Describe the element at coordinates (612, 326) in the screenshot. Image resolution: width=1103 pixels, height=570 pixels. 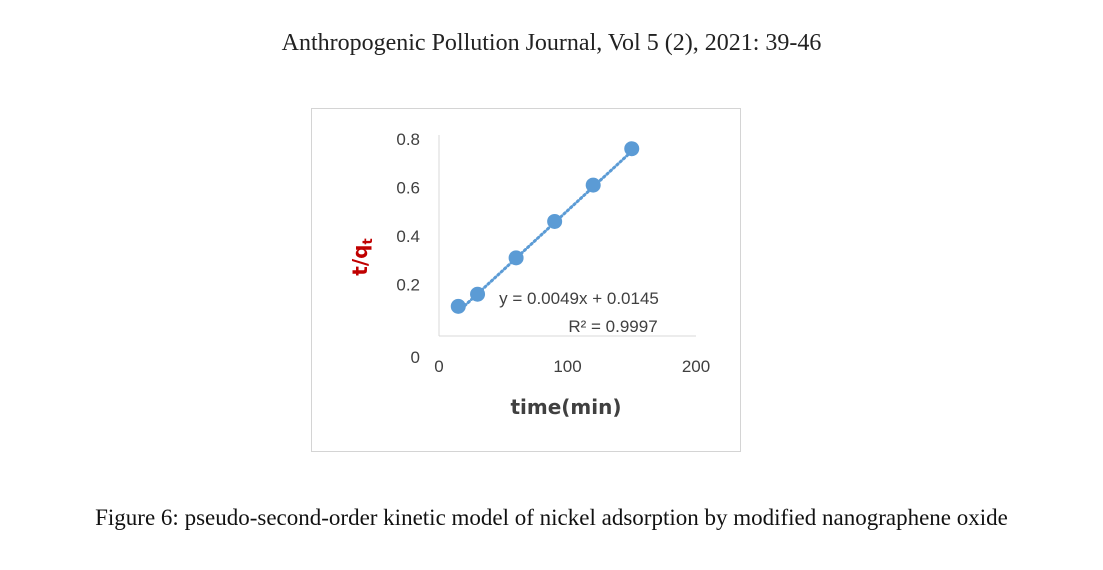
I see `r-squared: R² = 0.9997` at that location.